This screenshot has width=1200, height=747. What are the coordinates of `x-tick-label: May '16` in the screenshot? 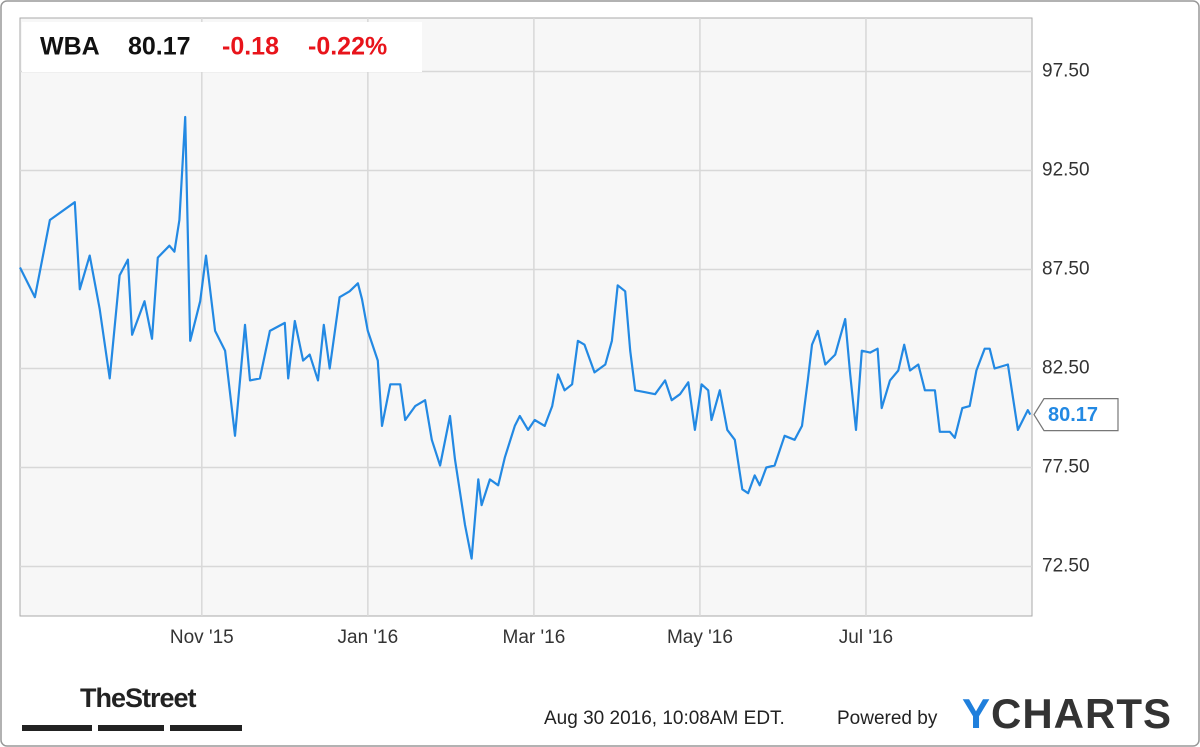 It's located at (700, 637).